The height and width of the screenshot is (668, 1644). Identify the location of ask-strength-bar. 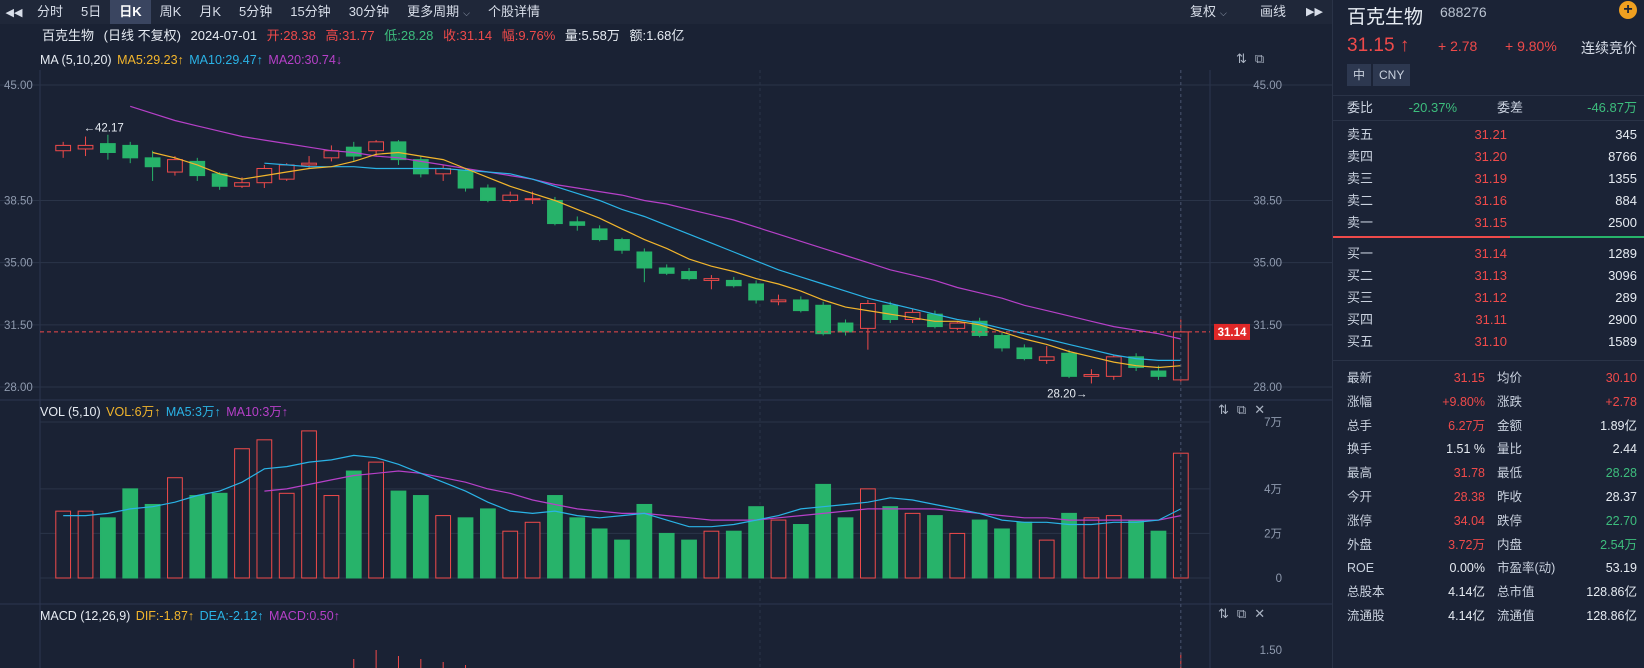
(1577, 237).